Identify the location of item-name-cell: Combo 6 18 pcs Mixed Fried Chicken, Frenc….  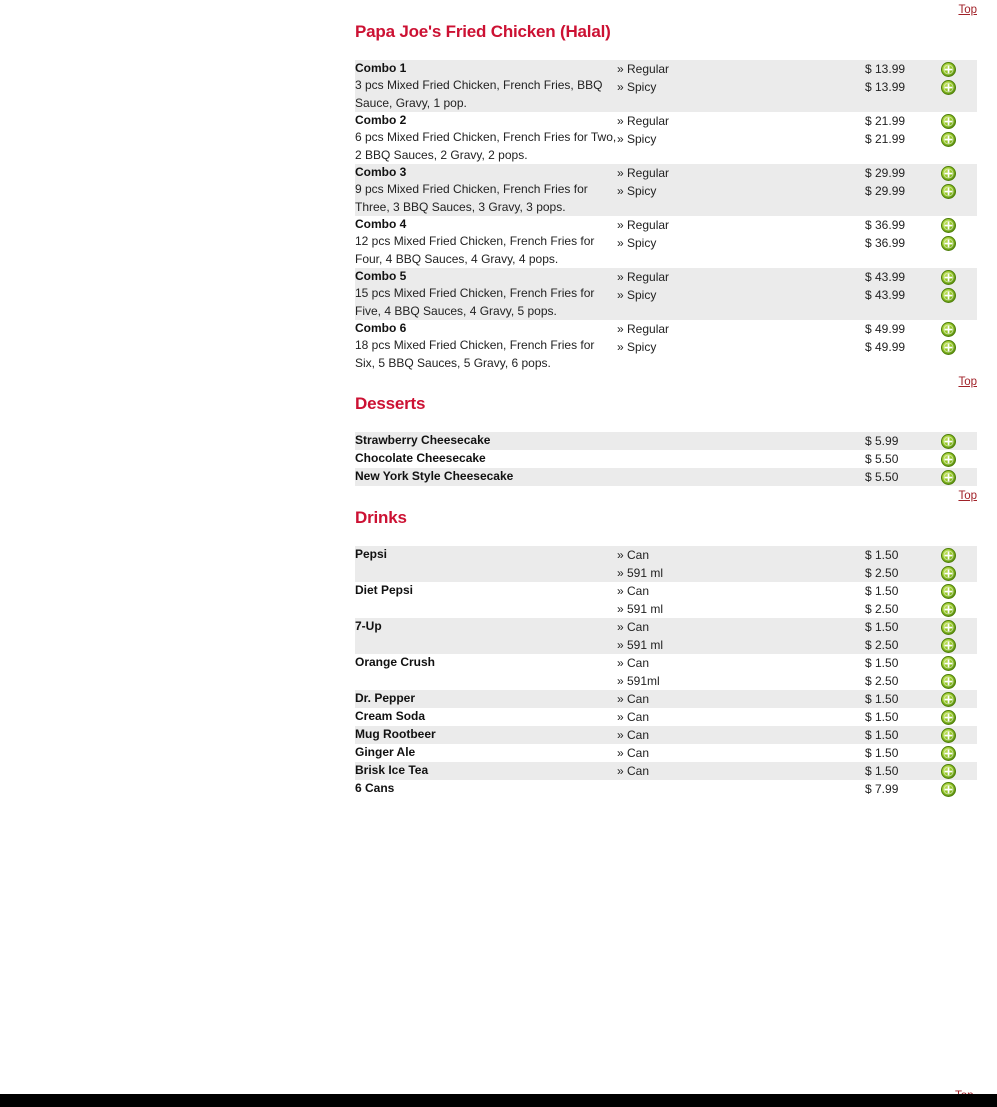
(486, 346).